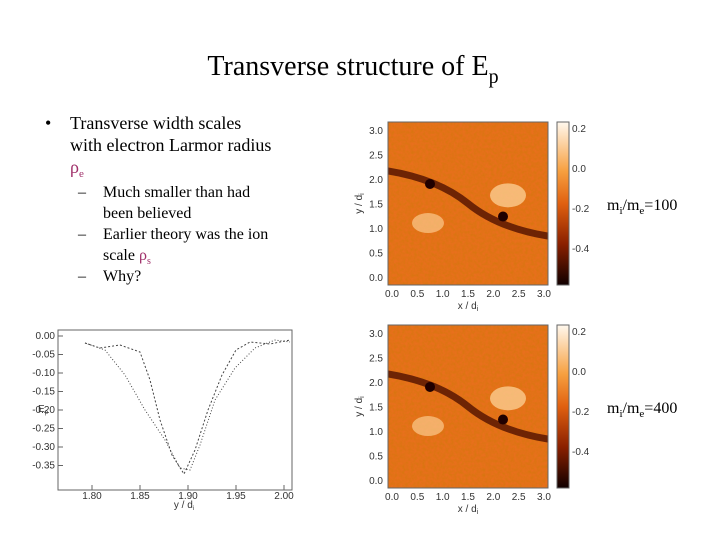 This screenshot has height=540, width=720. Describe the element at coordinates (581, 452) in the screenshot. I see `colorbar-tick-label: -0.4` at that location.